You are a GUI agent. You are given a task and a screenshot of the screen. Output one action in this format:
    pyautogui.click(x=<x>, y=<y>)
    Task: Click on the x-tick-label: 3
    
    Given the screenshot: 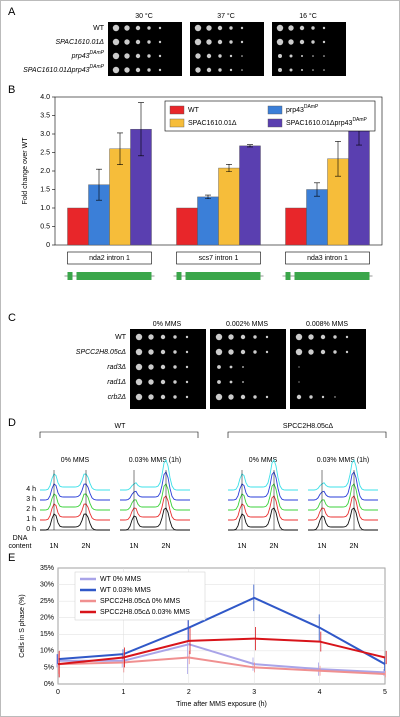 What is the action you would take?
    pyautogui.click(x=254, y=692)
    